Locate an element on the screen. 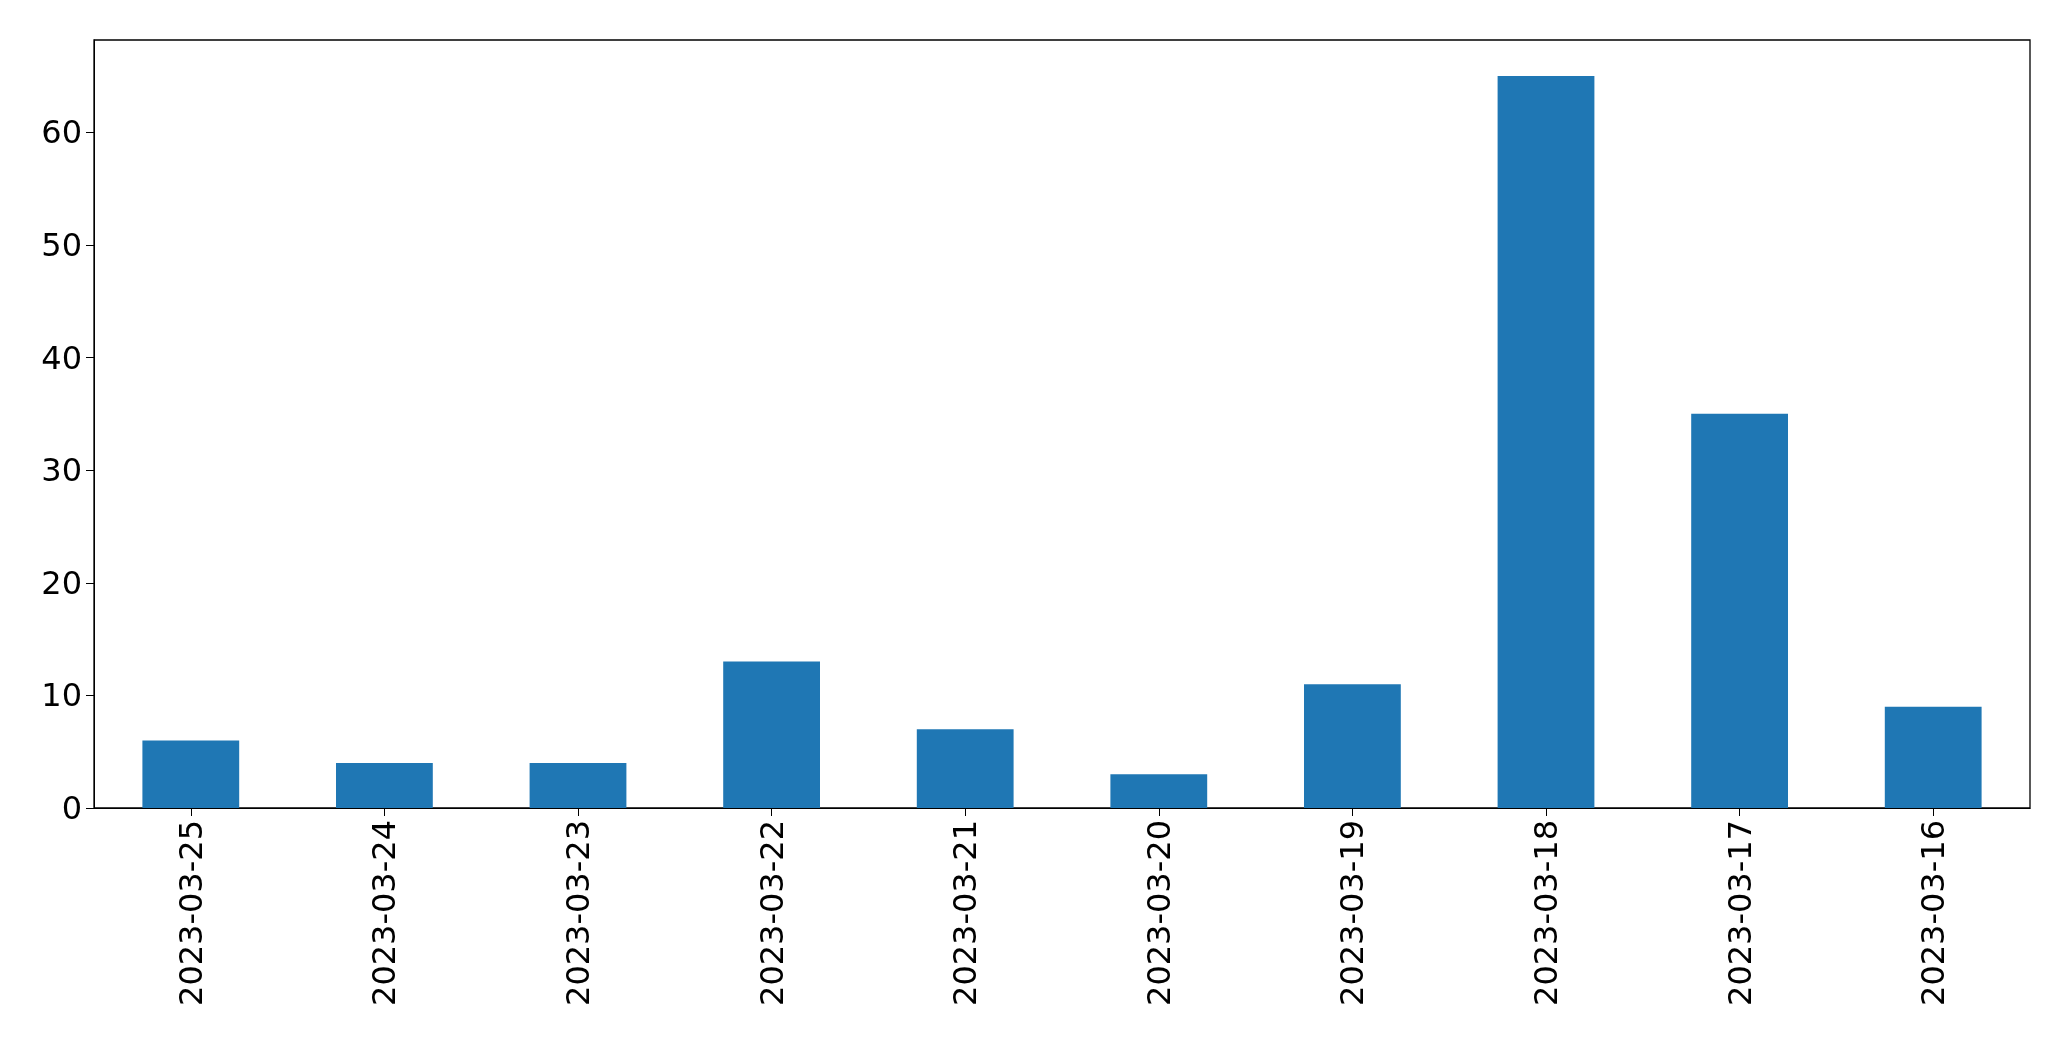  x-tick-label: 2023-03-20 is located at coordinates (1158, 913).